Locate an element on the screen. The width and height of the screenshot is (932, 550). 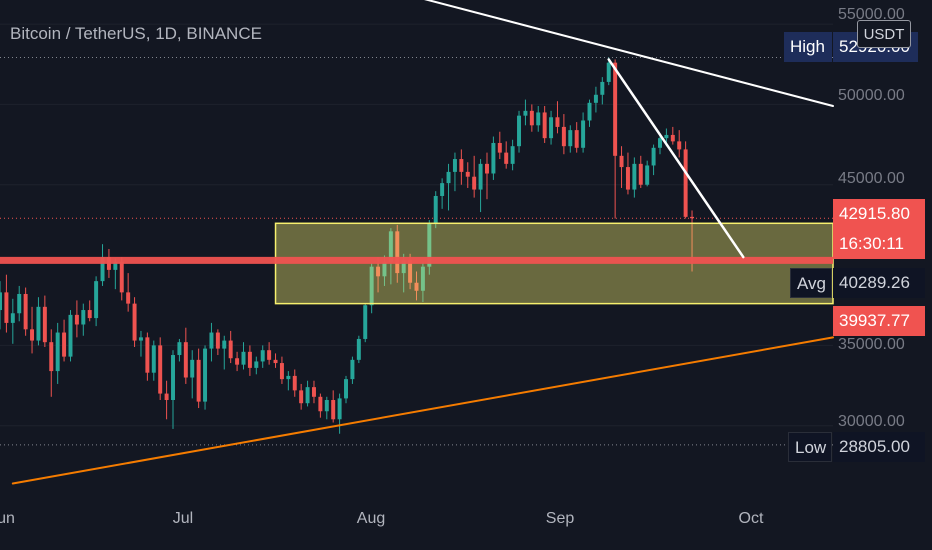
currency-button: USDT is located at coordinates (884, 34).